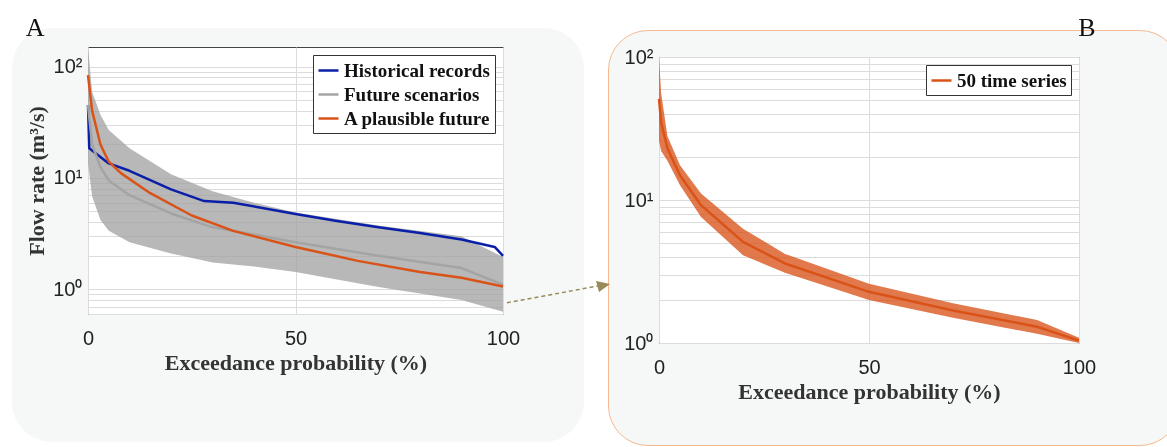  Describe the element at coordinates (1012, 80) in the screenshot. I see `legend-label: 50 time series` at that location.